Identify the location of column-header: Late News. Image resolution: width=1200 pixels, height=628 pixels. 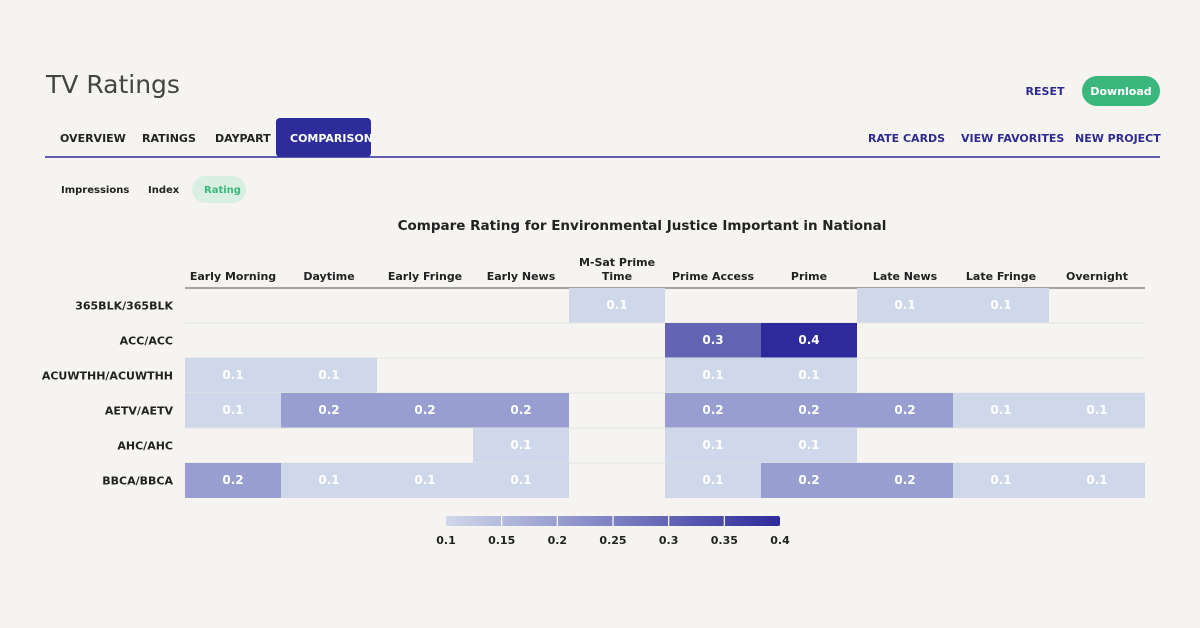
(905, 276).